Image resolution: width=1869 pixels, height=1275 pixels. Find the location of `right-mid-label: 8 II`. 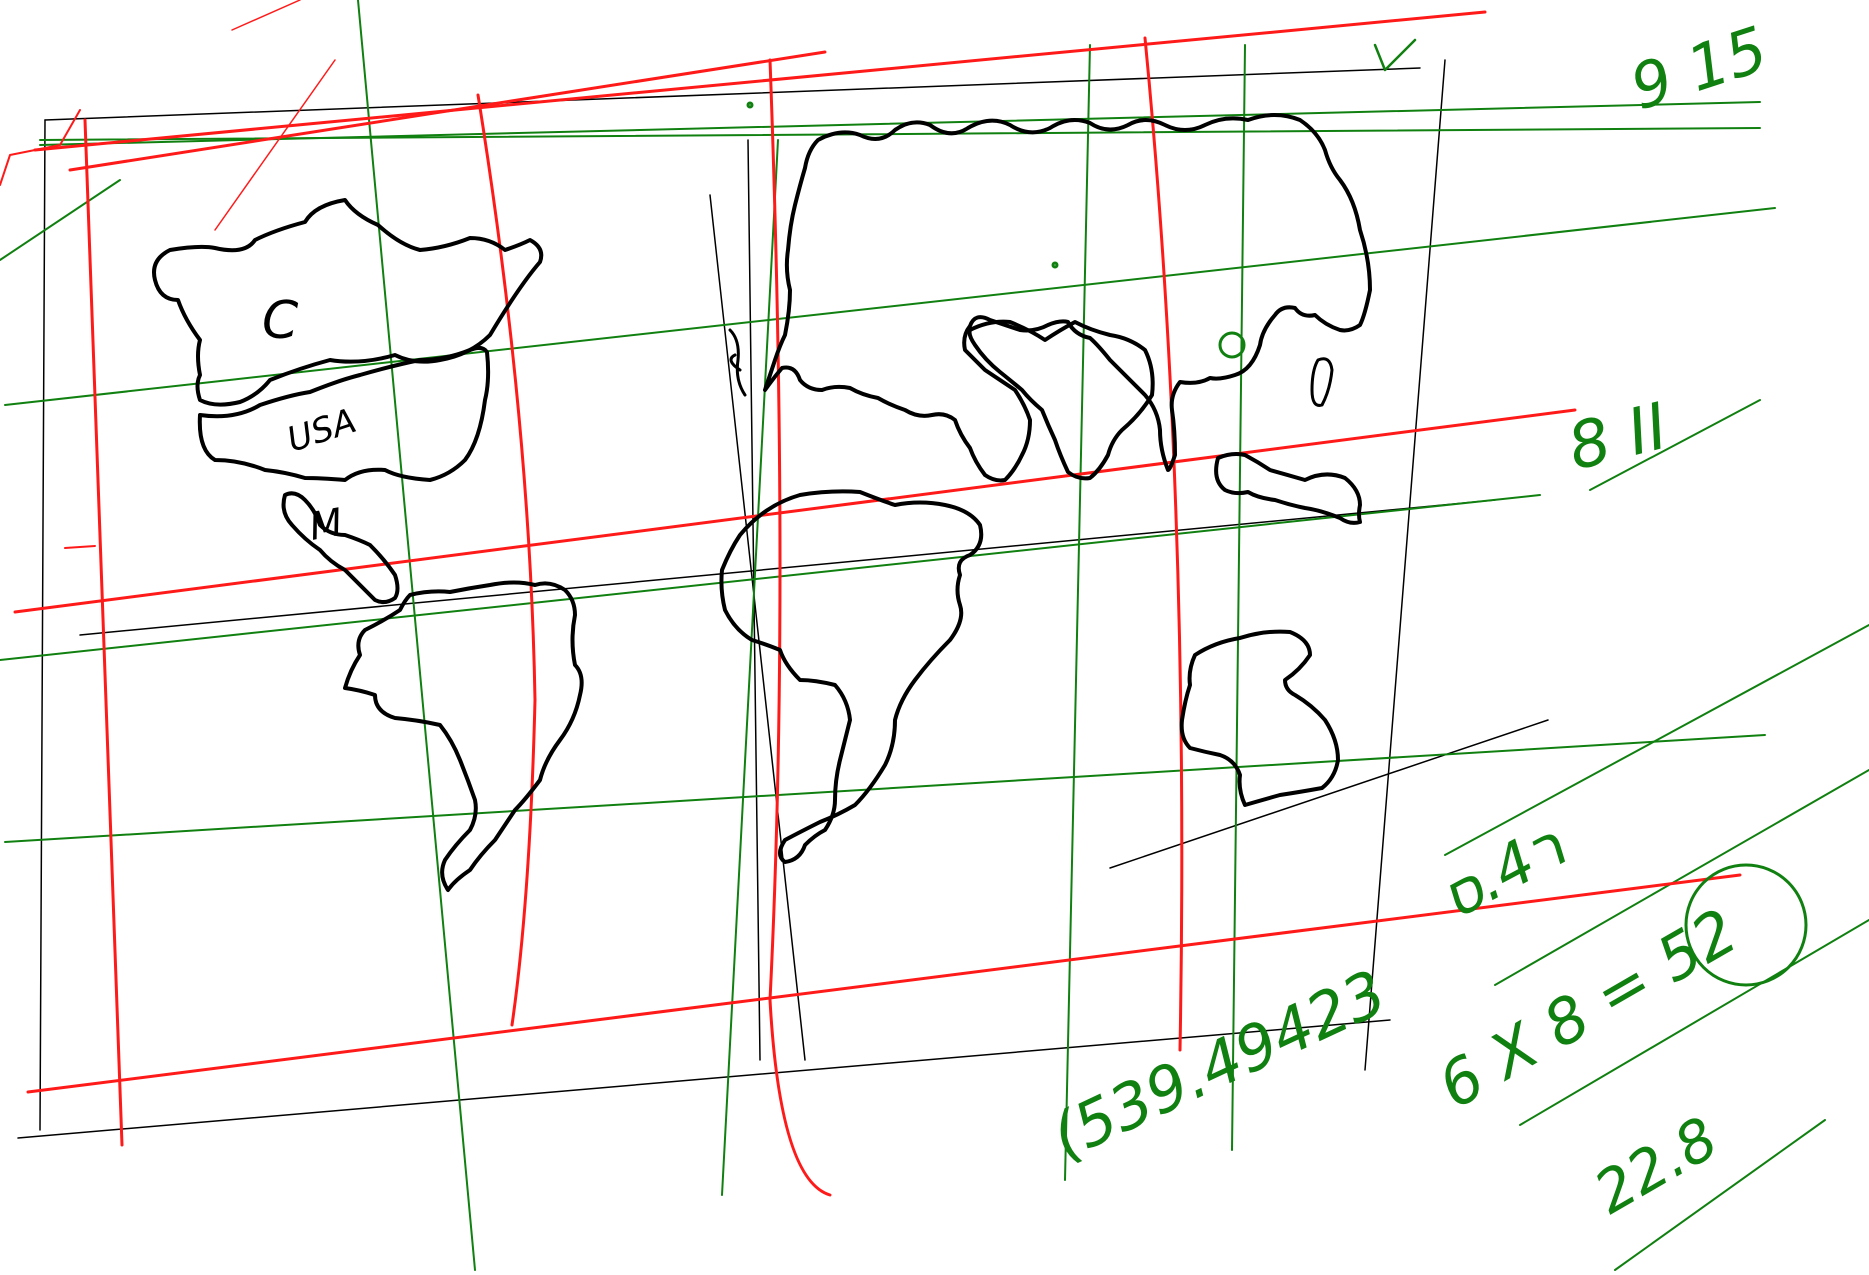

right-mid-label: 8 II is located at coordinates (1618, 438).